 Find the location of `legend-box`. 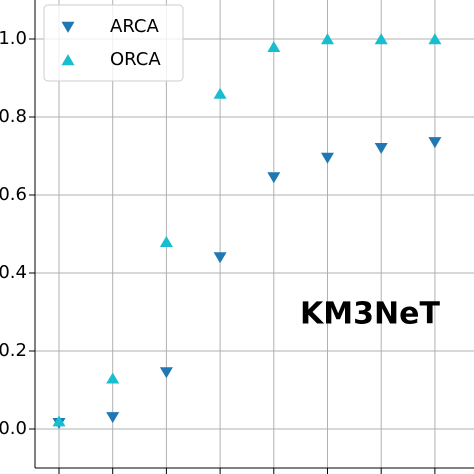

legend-box is located at coordinates (113, 43).